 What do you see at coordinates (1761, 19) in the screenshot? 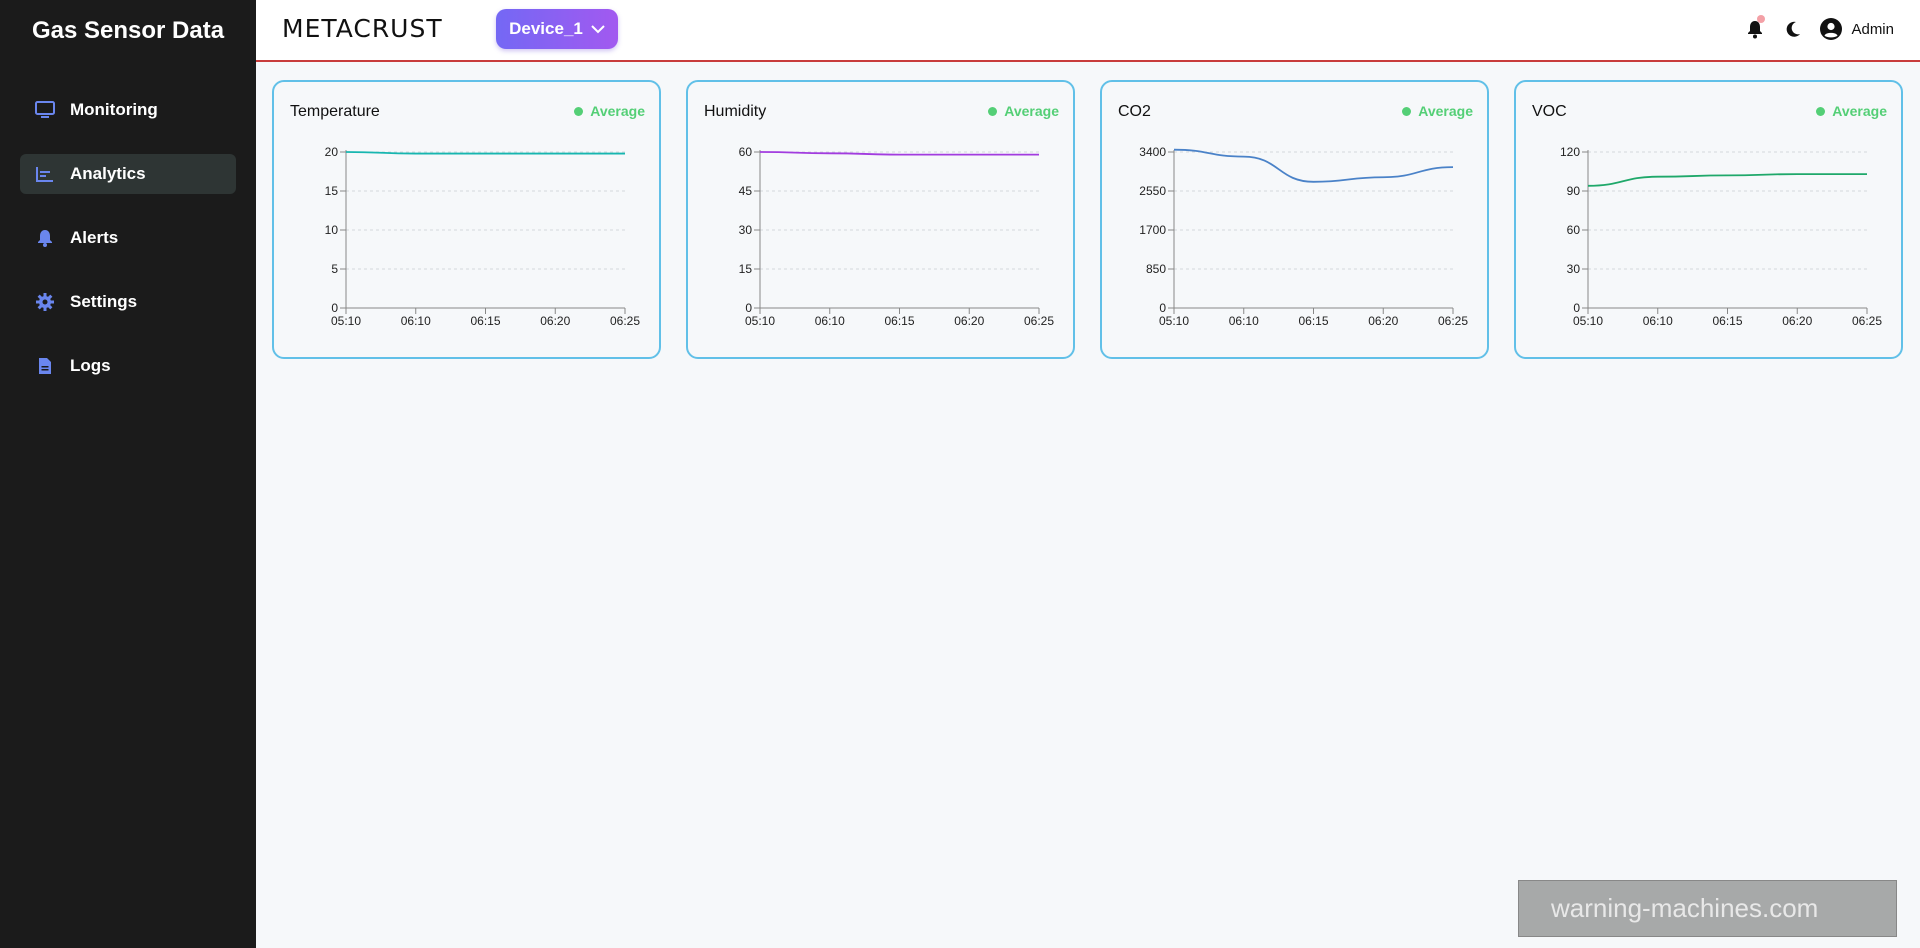
I see `notification-dot` at bounding box center [1761, 19].